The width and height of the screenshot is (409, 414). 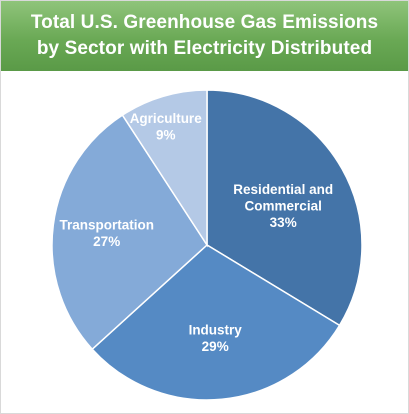 I want to click on slice-value-agriculture: 9%, so click(x=166, y=134).